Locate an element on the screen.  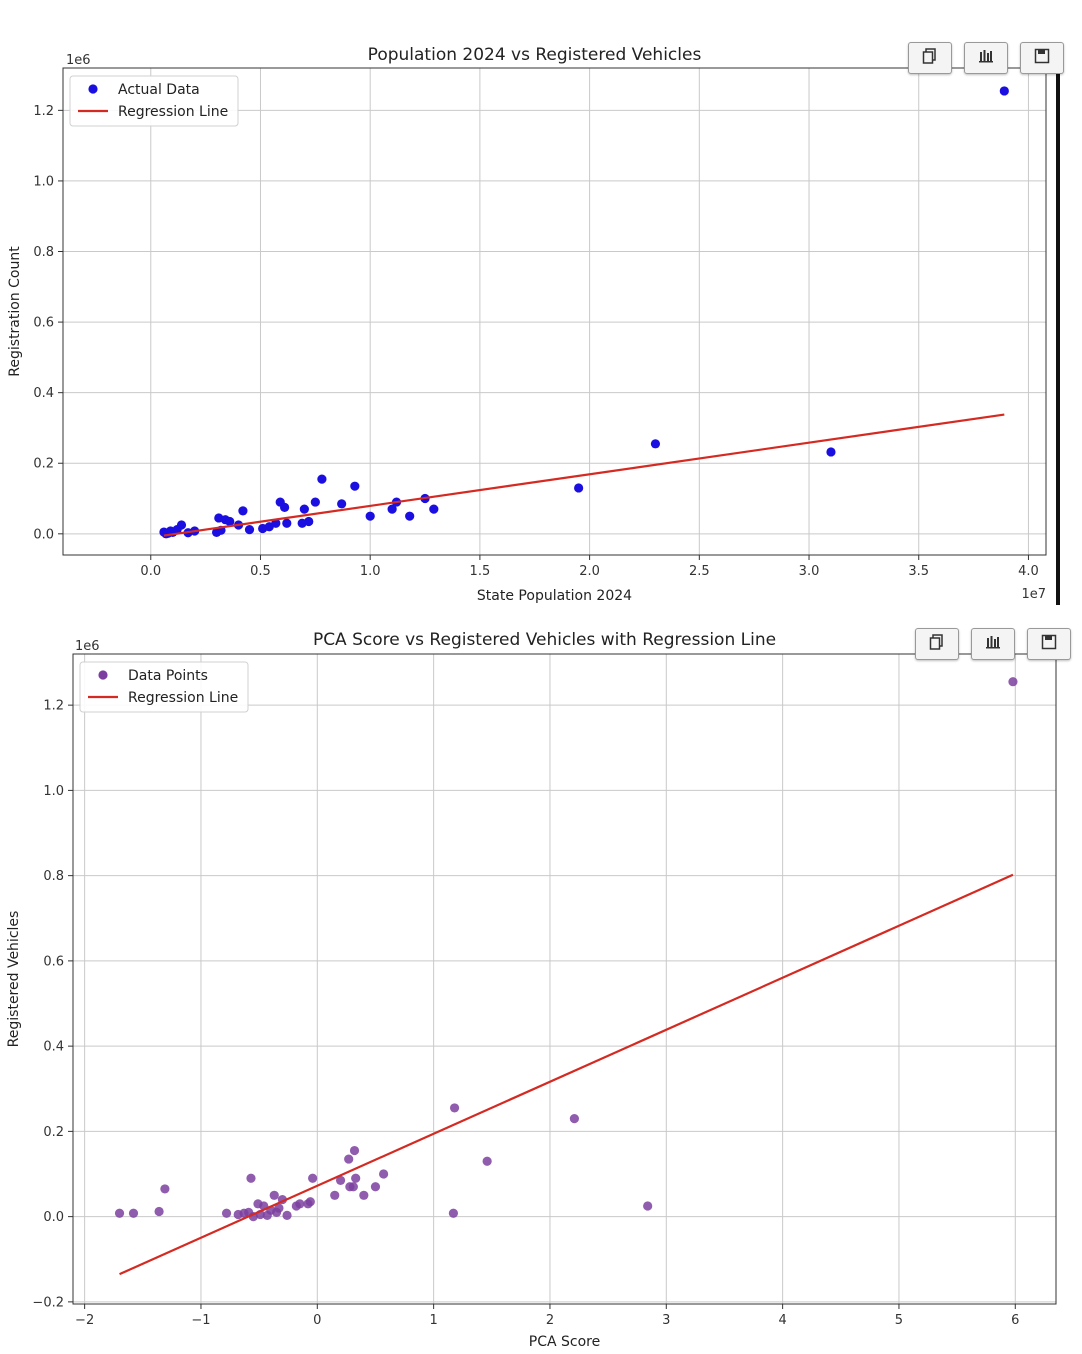
copy-icon is located at coordinates (930, 58).